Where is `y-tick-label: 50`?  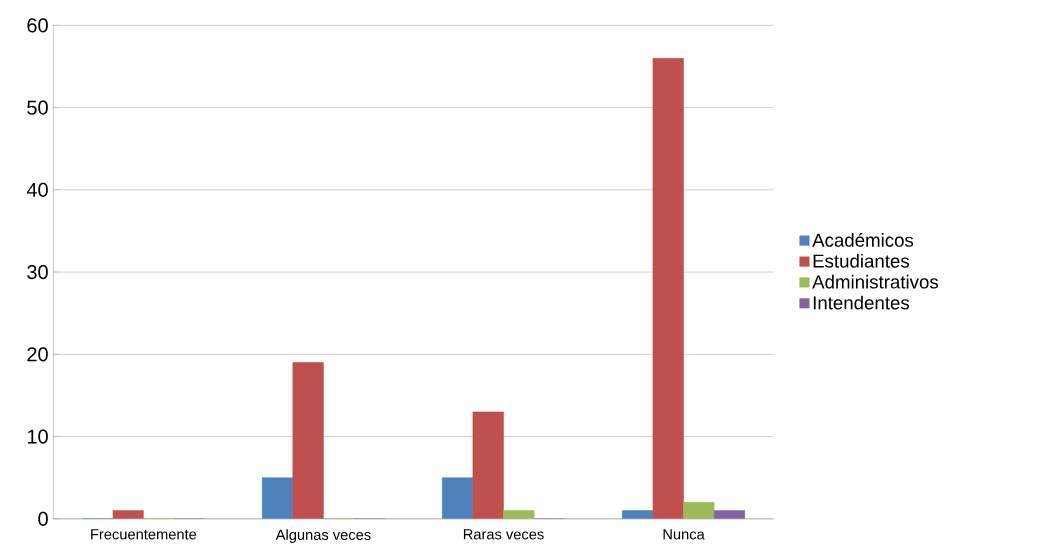 y-tick-label: 50 is located at coordinates (37, 107).